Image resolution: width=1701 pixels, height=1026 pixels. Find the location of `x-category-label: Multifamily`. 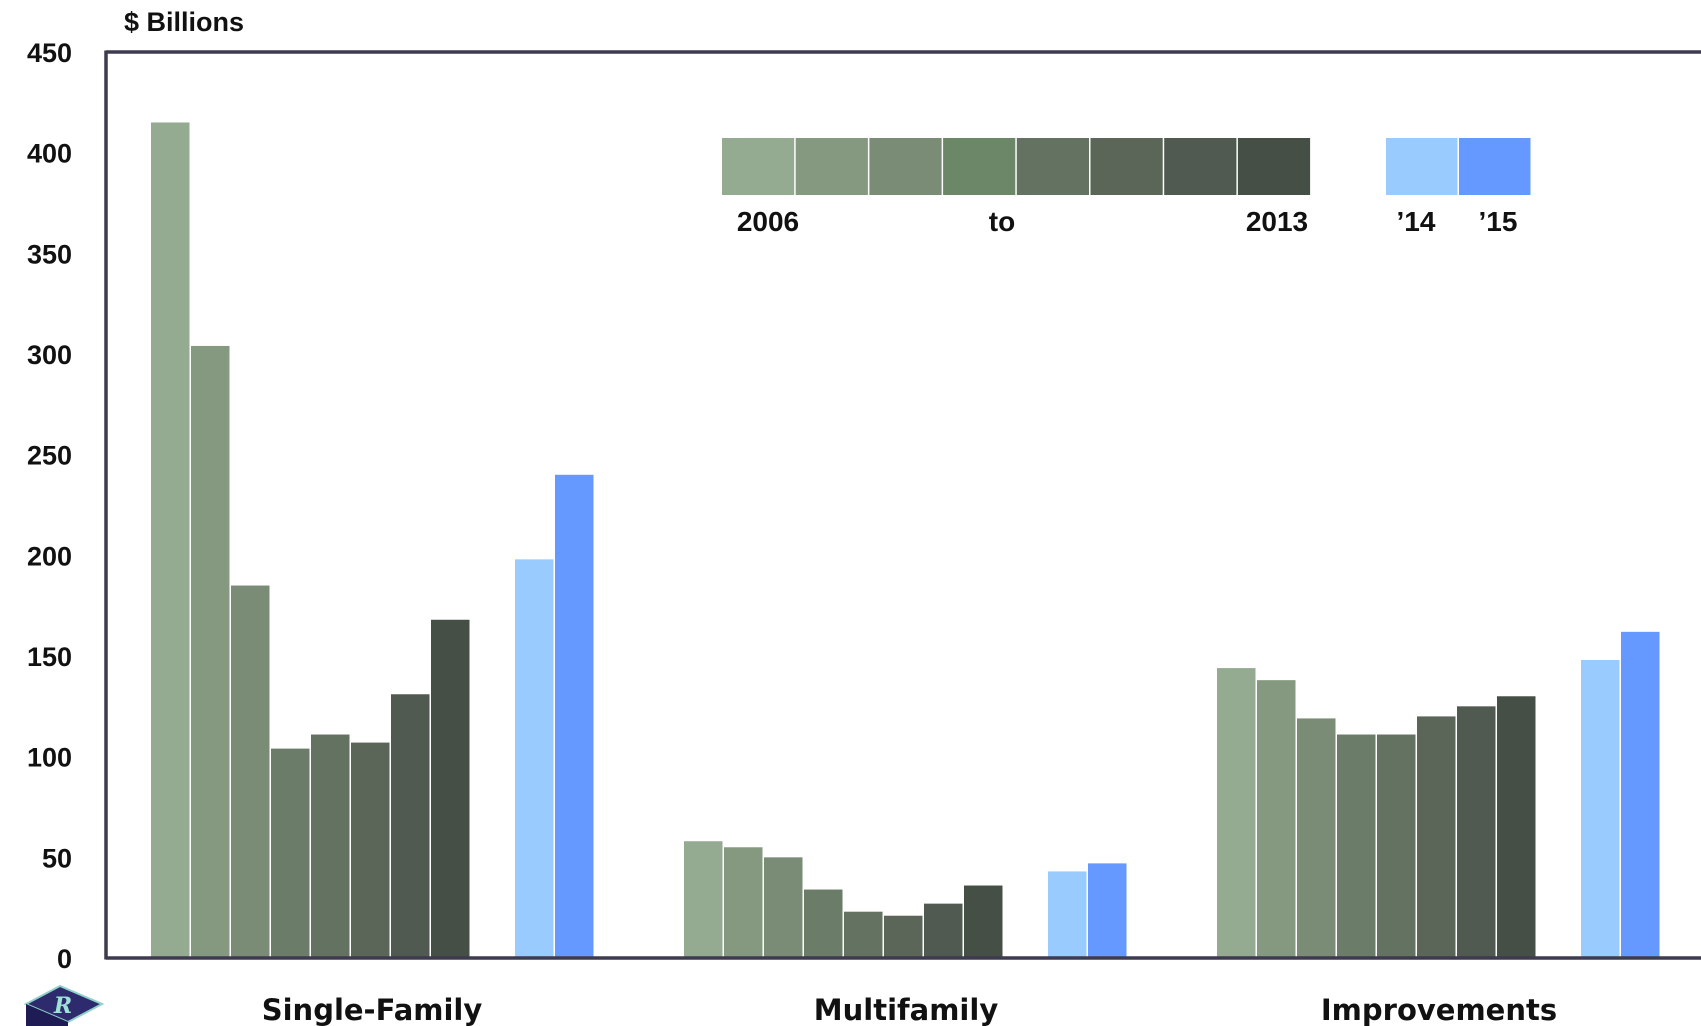

x-category-label: Multifamily is located at coordinates (906, 1009).